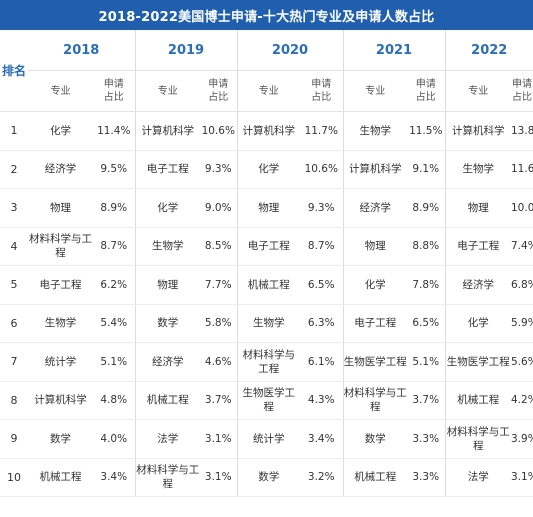 The height and width of the screenshot is (517, 533). I want to click on rank-cell: 8, so click(14, 400).